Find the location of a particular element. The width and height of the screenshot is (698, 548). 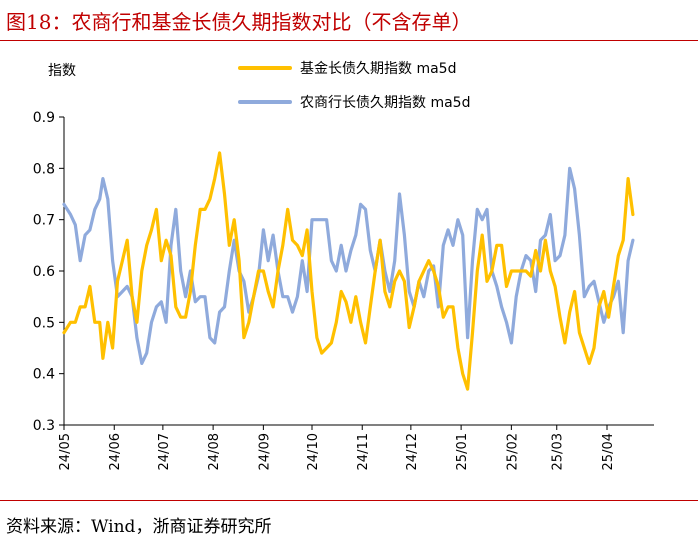

x-tick-label: 25/02 is located at coordinates (512, 451).